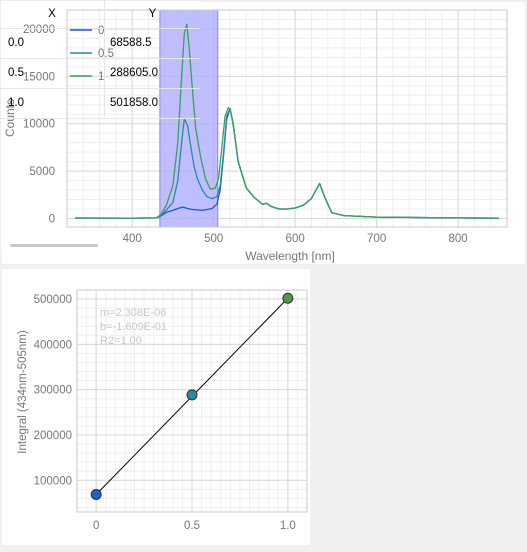 This screenshot has width=527, height=552. What do you see at coordinates (16, 43) in the screenshot?
I see `cell-x: 0.0` at bounding box center [16, 43].